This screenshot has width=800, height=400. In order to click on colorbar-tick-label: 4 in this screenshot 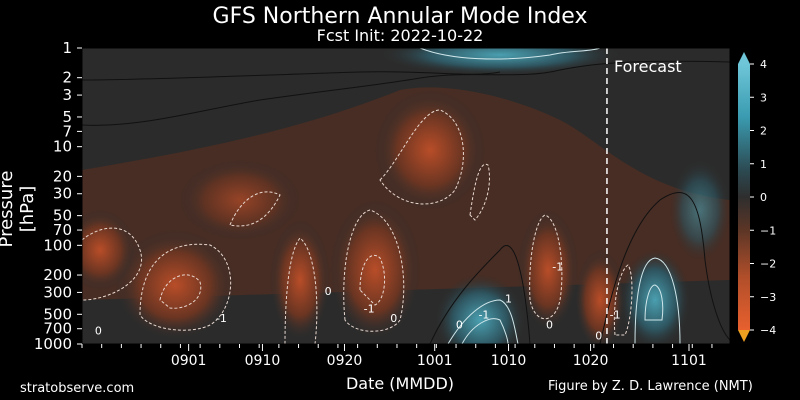, I will do `click(763, 64)`.